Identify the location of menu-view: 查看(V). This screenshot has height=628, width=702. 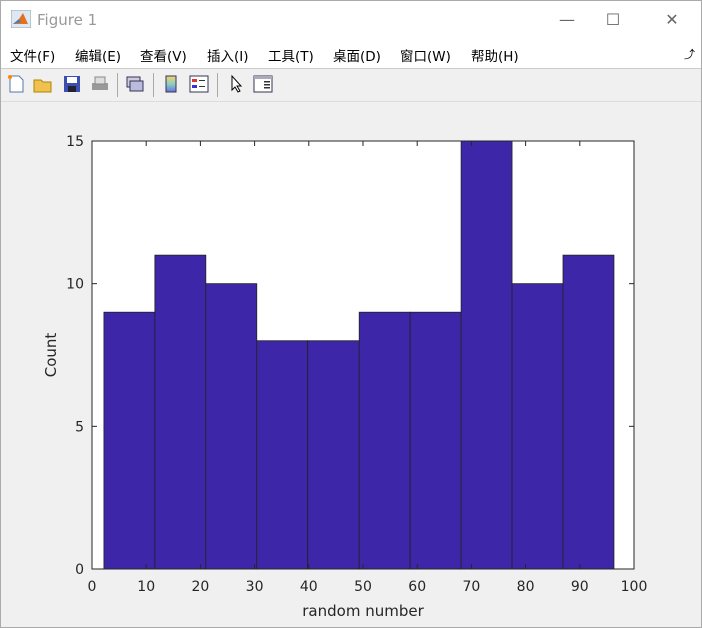
(163, 57).